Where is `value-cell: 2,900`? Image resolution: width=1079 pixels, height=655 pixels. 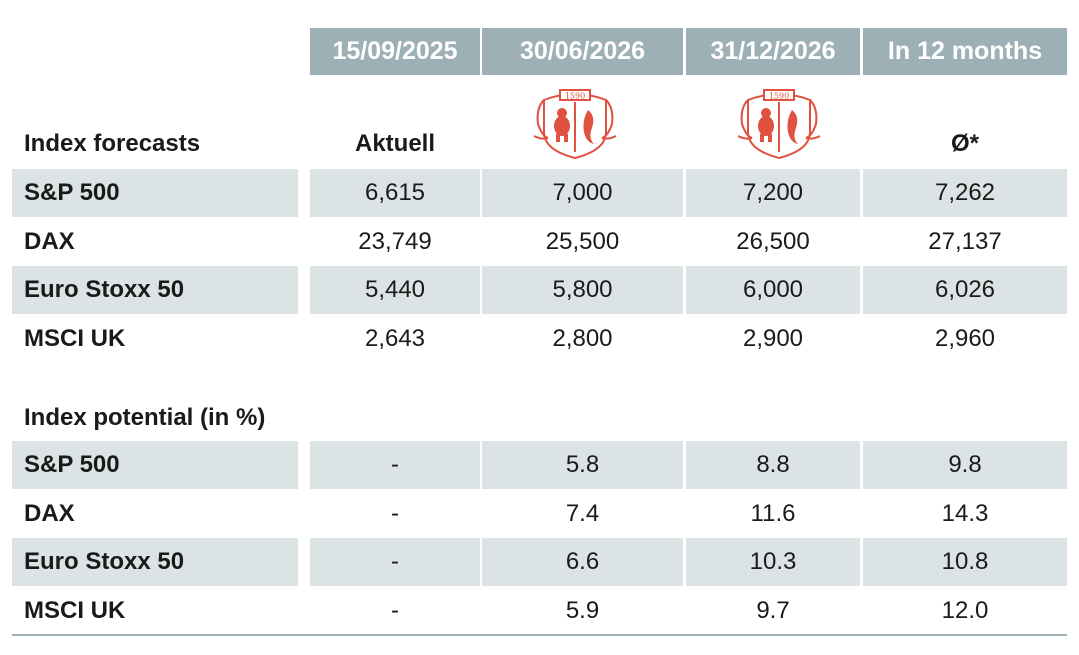 value-cell: 2,900 is located at coordinates (773, 338).